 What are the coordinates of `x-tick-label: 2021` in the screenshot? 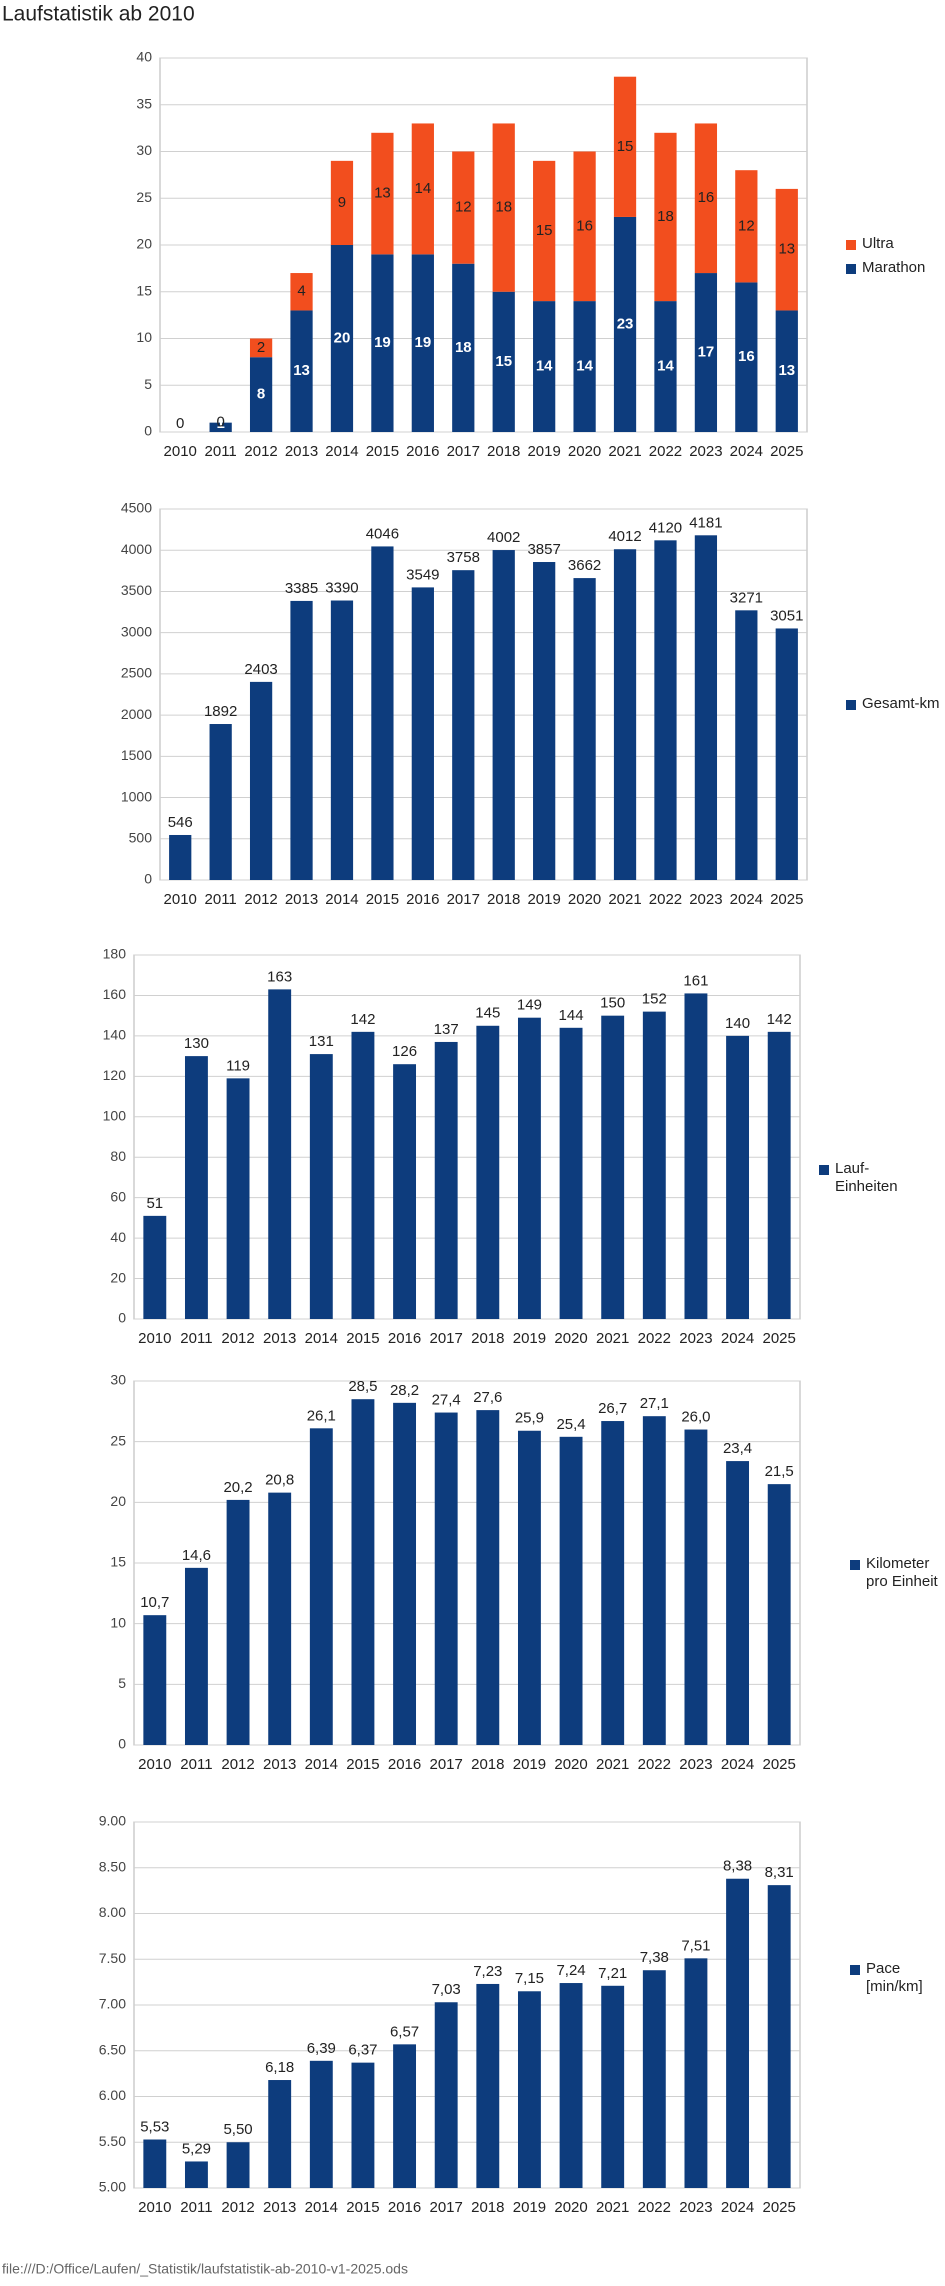 It's located at (612, 1338).